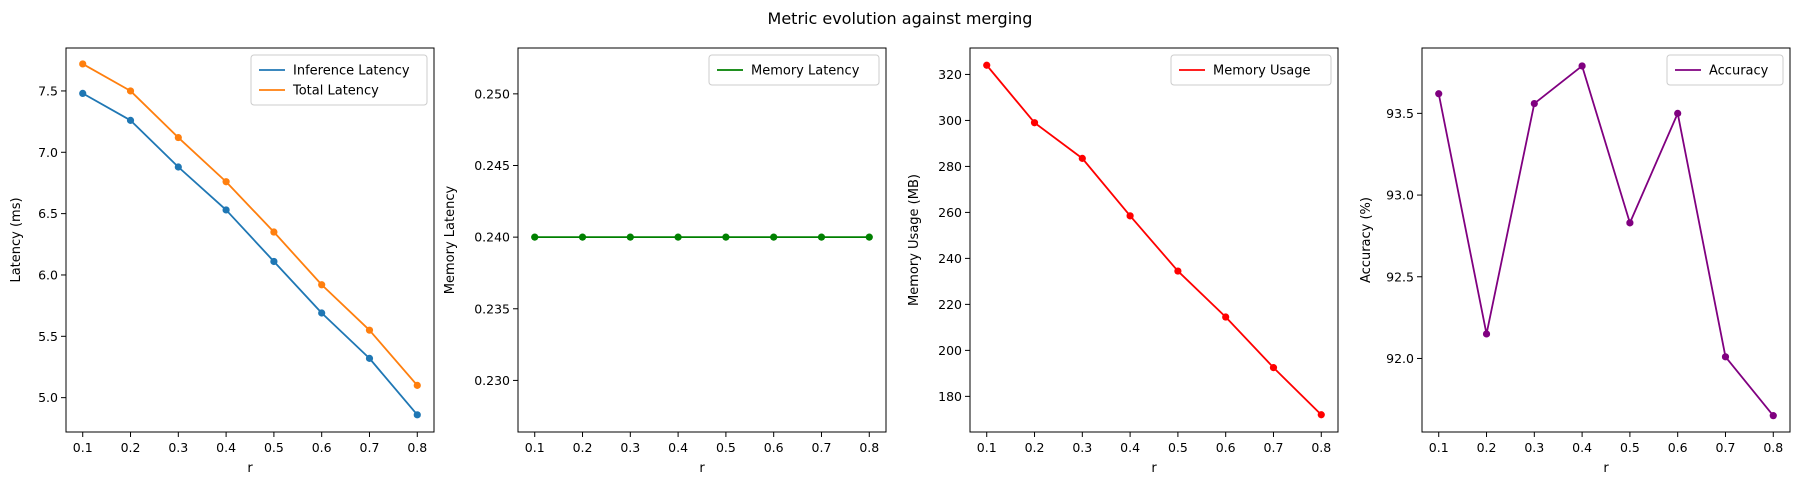 The width and height of the screenshot is (1800, 500). Describe the element at coordinates (950, 166) in the screenshot. I see `y-tick-label: 280` at that location.